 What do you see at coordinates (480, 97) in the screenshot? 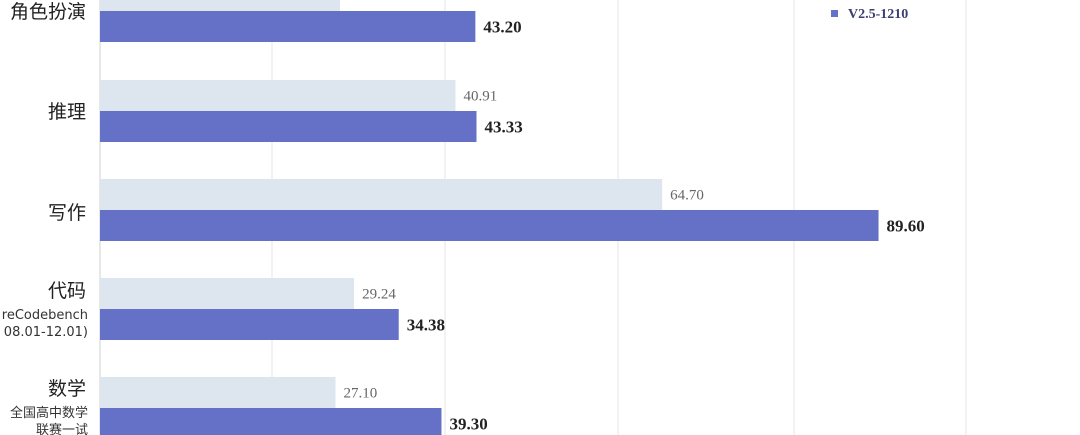
I see `value-label-baseline: 40.91` at bounding box center [480, 97].